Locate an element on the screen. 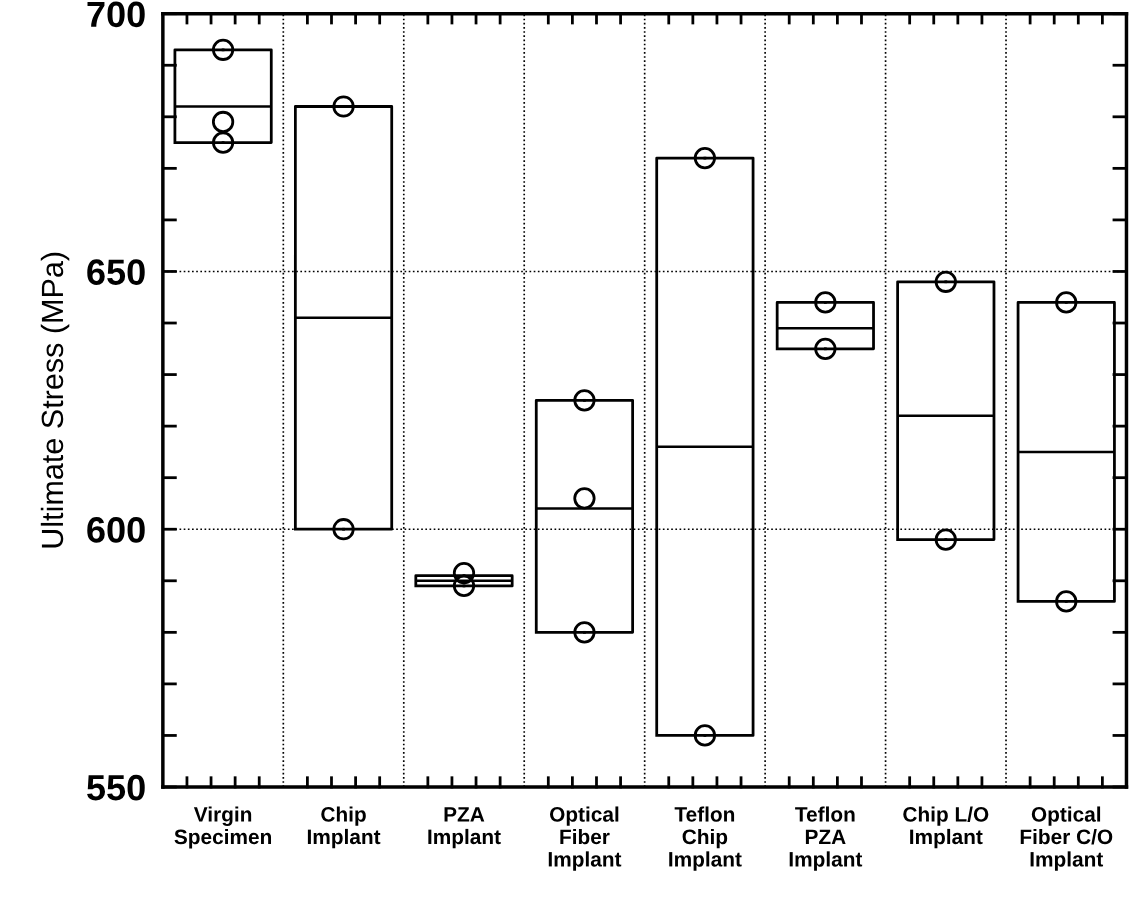 The height and width of the screenshot is (913, 1131). x-tick-label: PZA Implant is located at coordinates (464, 828).